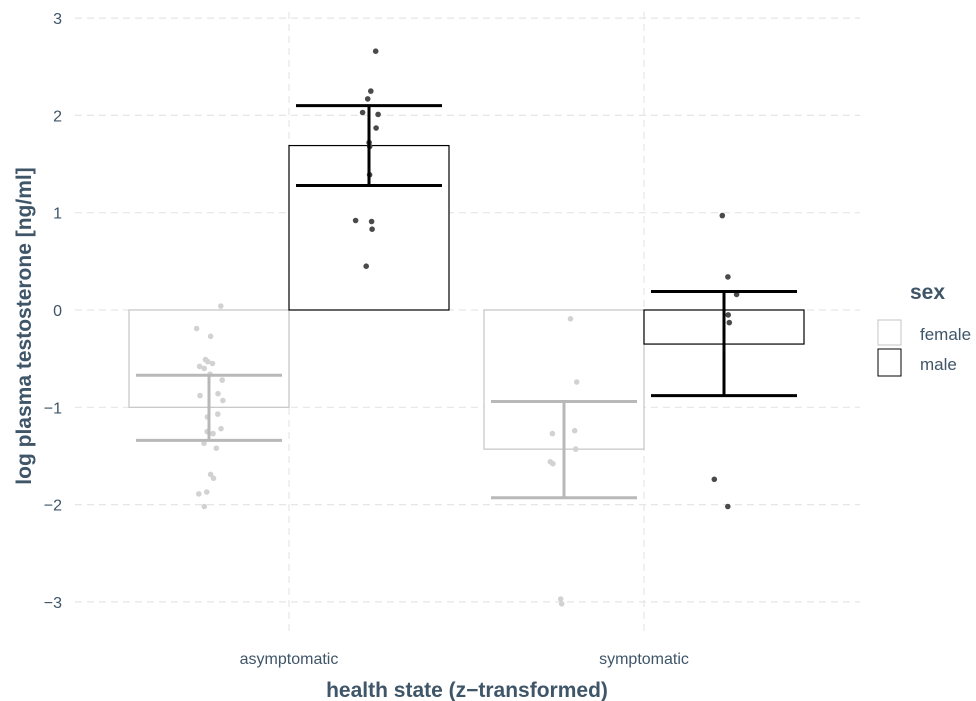  Describe the element at coordinates (938, 364) in the screenshot. I see `legend-label-male: male` at that location.